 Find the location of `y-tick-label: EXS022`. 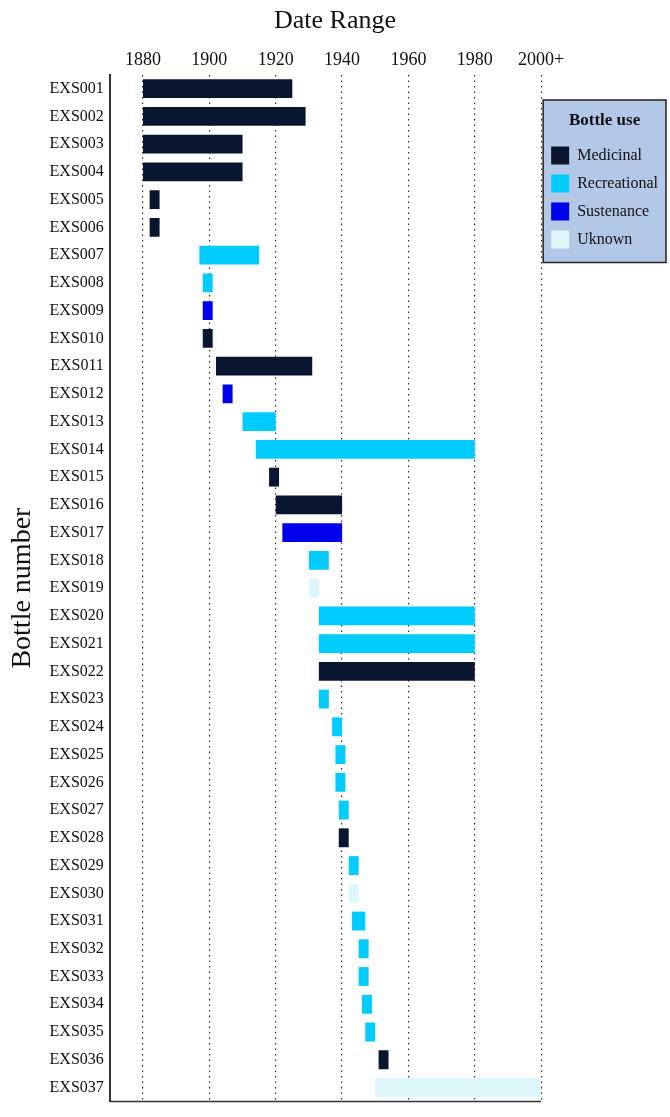

y-tick-label: EXS022 is located at coordinates (76, 670).